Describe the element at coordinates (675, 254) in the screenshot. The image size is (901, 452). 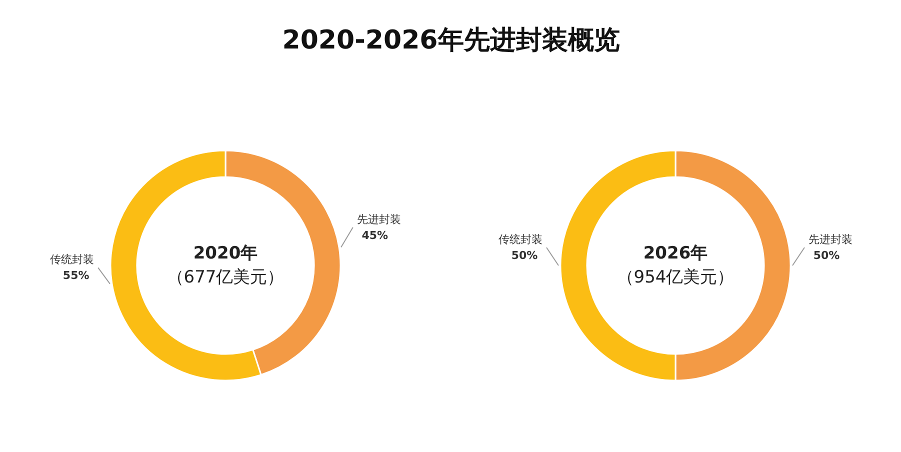
I see `text: 2026年` at that location.